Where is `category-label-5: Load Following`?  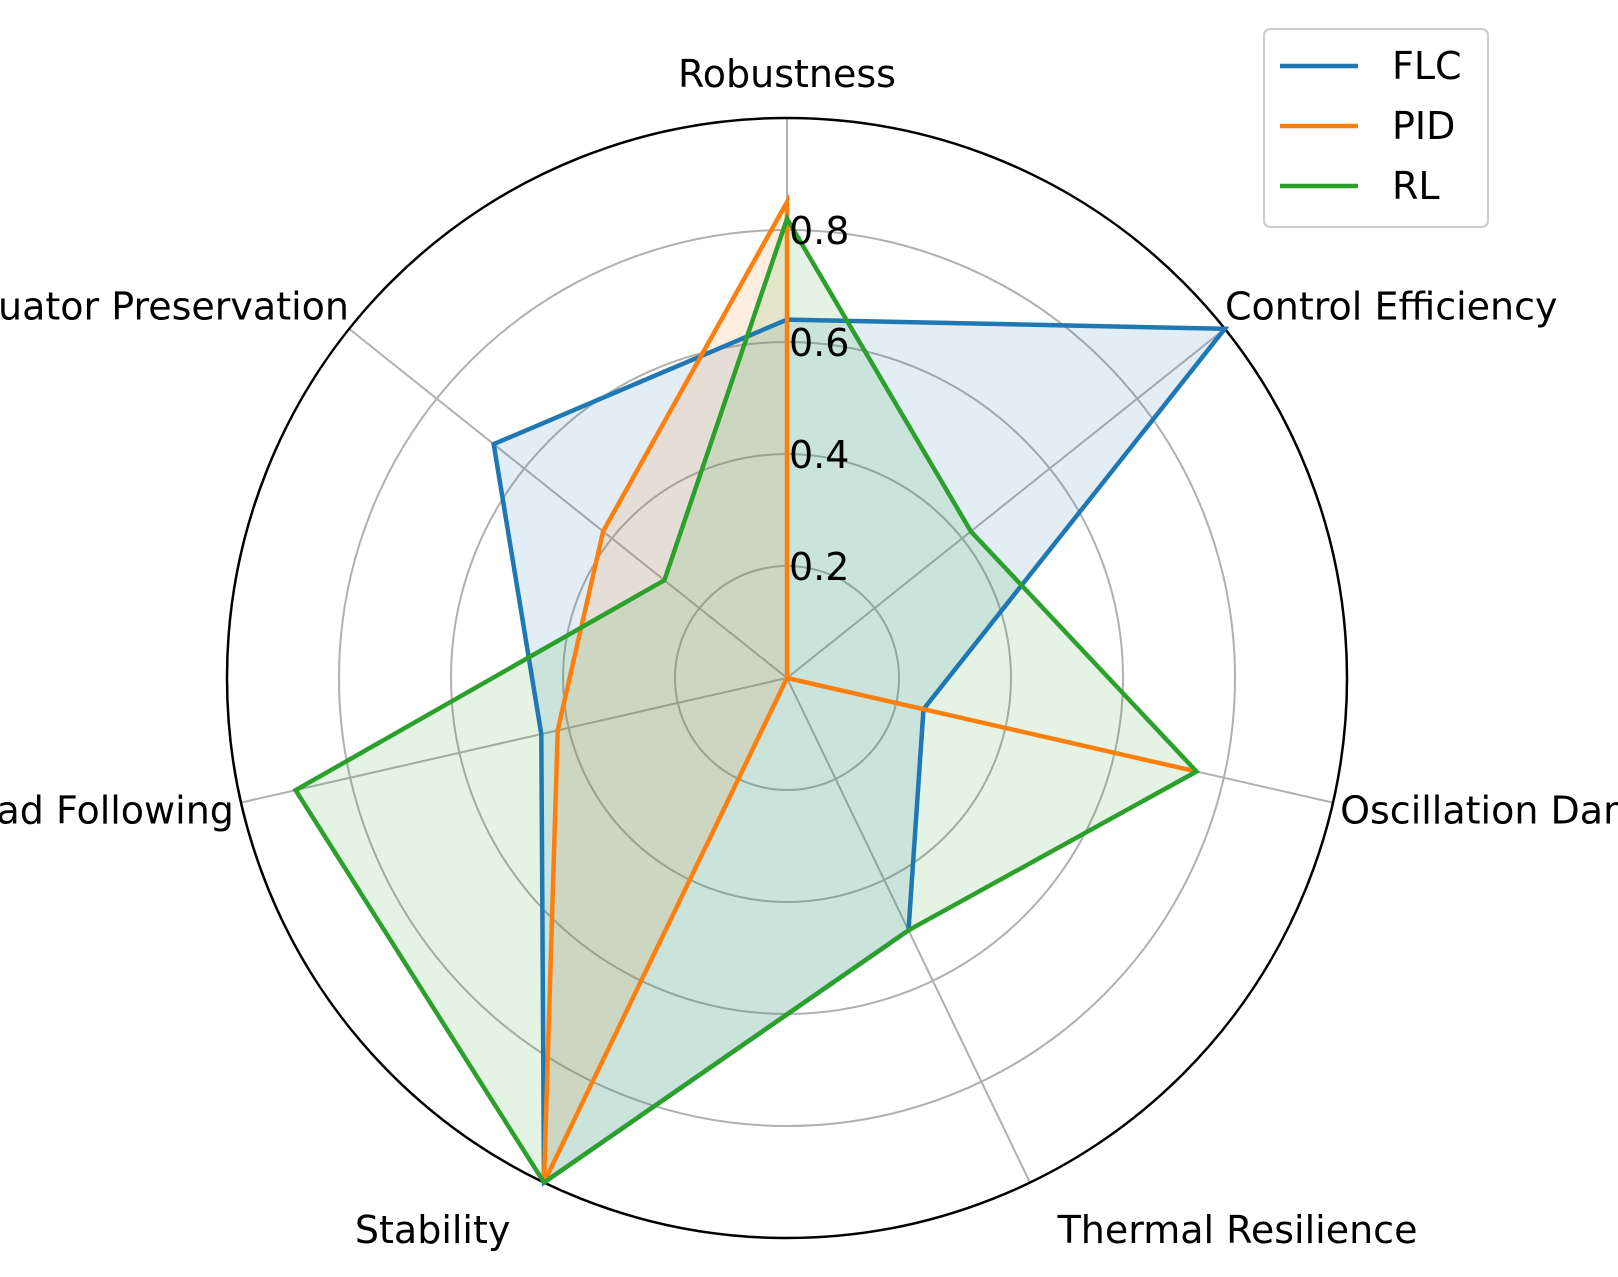
category-label-5: Load Following is located at coordinates (117, 811).